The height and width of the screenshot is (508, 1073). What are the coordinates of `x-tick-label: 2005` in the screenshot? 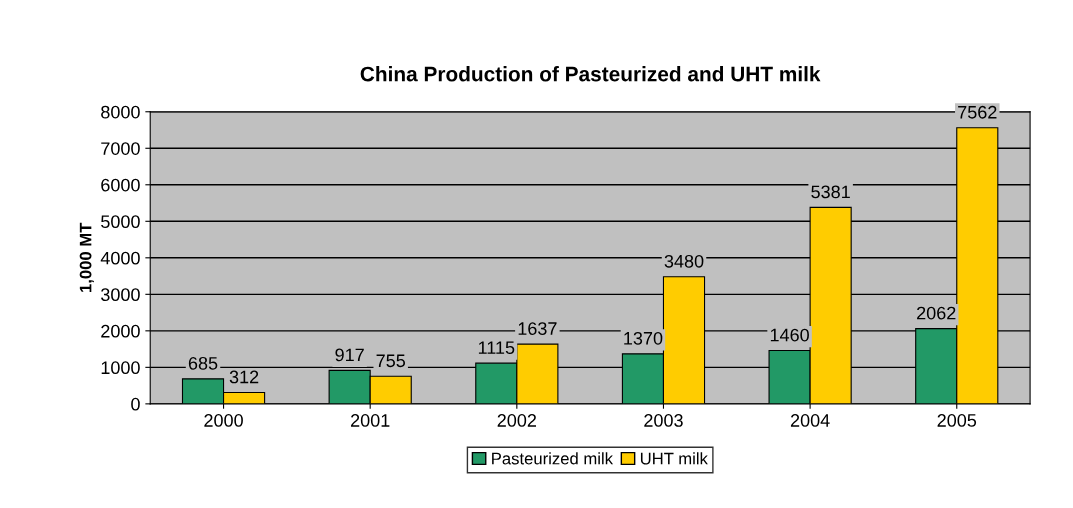 It's located at (957, 420).